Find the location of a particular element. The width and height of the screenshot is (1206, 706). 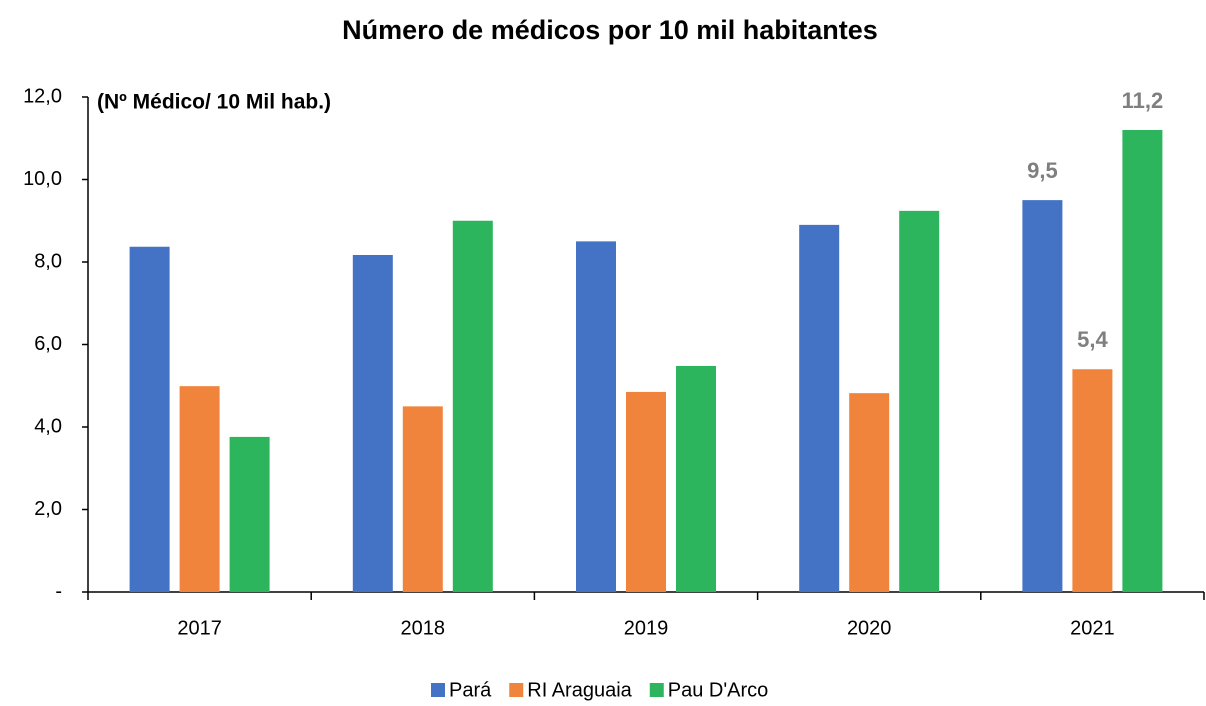

legend-label: RI Araguaia is located at coordinates (579, 690).